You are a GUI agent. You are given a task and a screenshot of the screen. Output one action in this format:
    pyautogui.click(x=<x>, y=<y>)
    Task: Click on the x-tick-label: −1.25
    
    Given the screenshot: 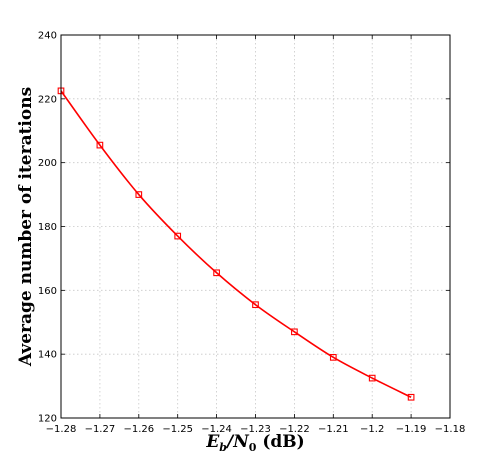 What is the action you would take?
    pyautogui.click(x=177, y=429)
    